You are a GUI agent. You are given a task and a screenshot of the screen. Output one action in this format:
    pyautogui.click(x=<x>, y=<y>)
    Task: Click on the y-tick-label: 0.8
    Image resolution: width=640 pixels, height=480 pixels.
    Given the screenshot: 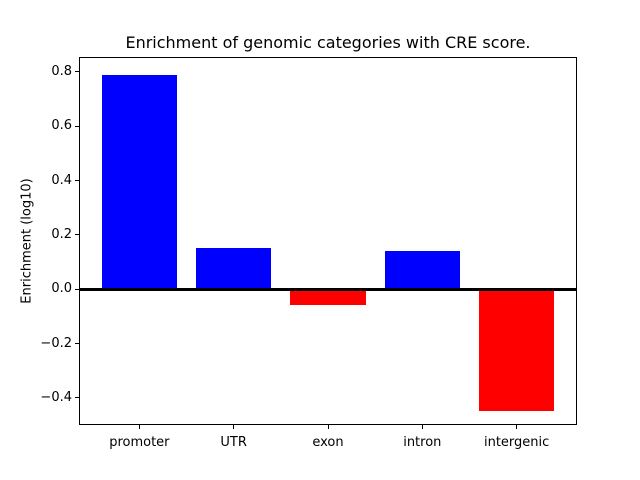 What is the action you would take?
    pyautogui.click(x=61, y=71)
    